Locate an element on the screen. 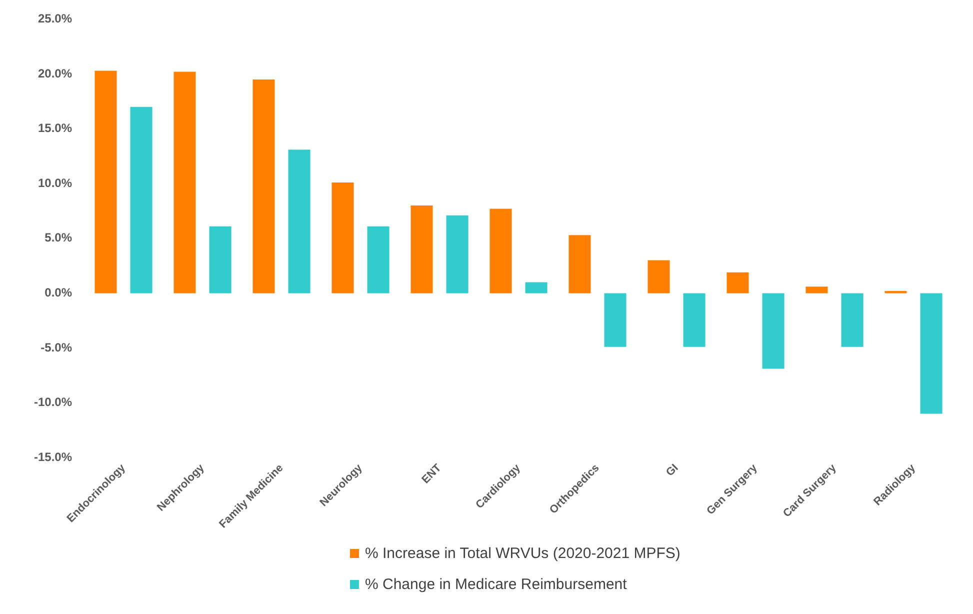 Image resolution: width=973 pixels, height=614 pixels. y-tick-label: 5.0% is located at coordinates (58, 237).